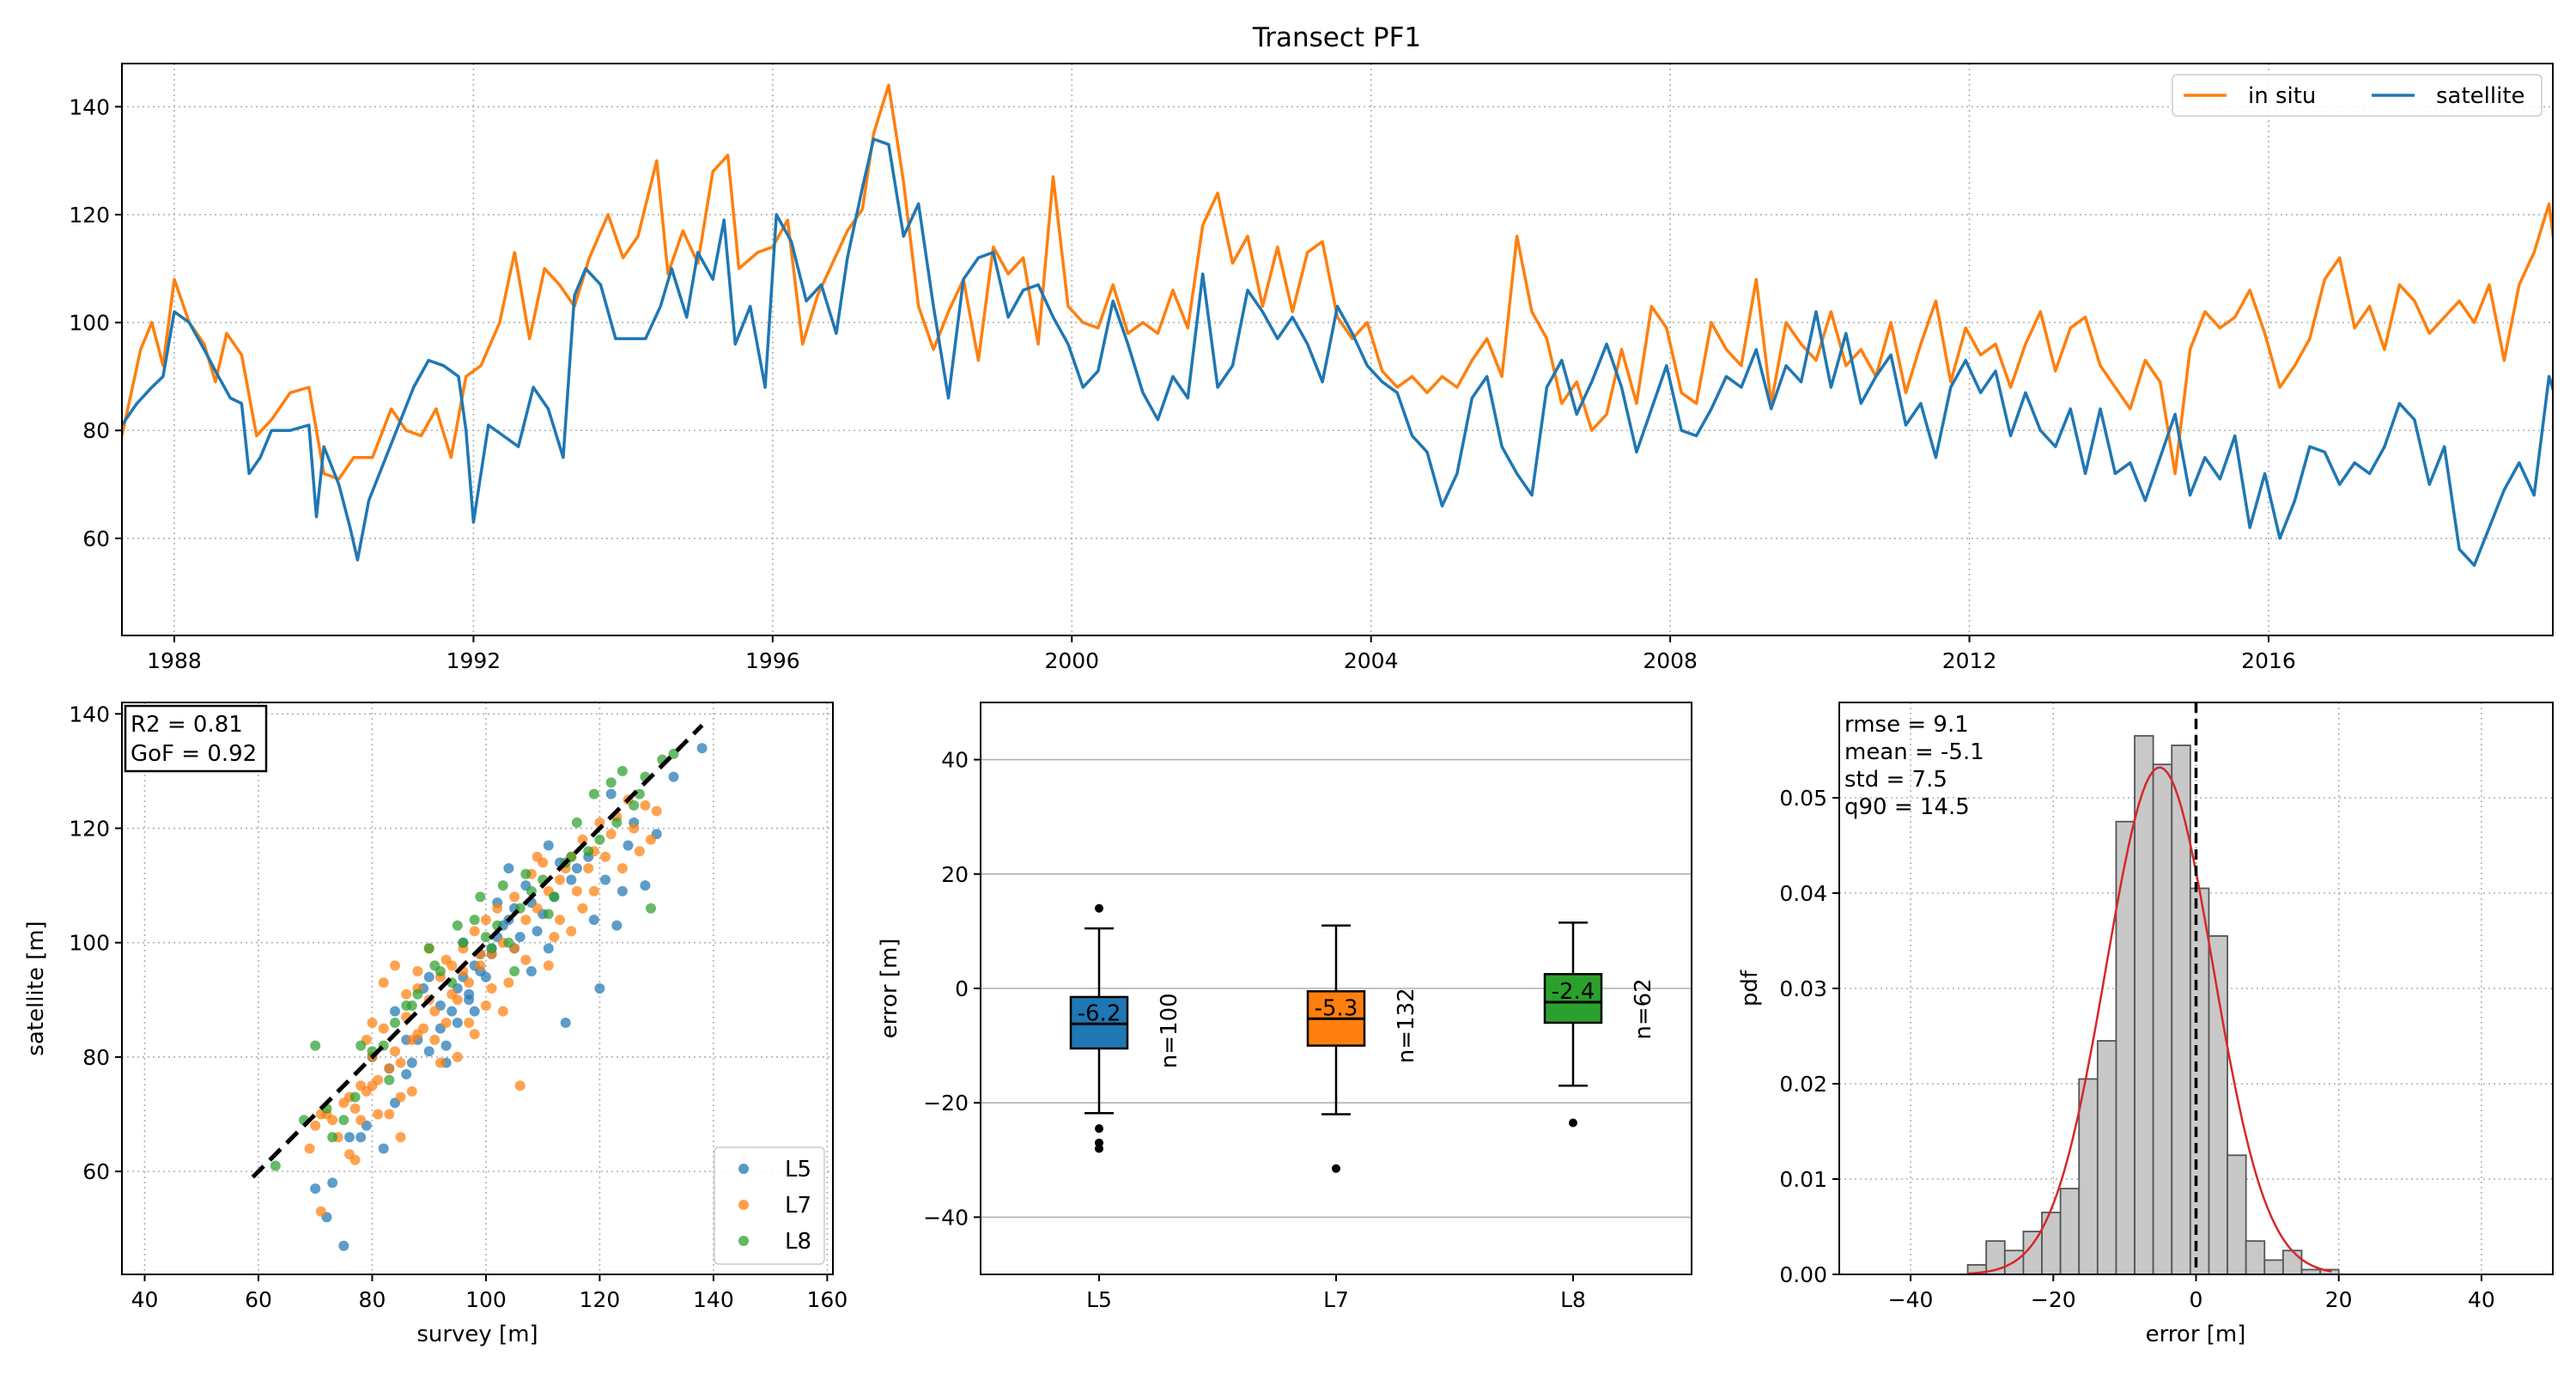  I want to click on y-tick-label: 0.05, so click(1803, 798).